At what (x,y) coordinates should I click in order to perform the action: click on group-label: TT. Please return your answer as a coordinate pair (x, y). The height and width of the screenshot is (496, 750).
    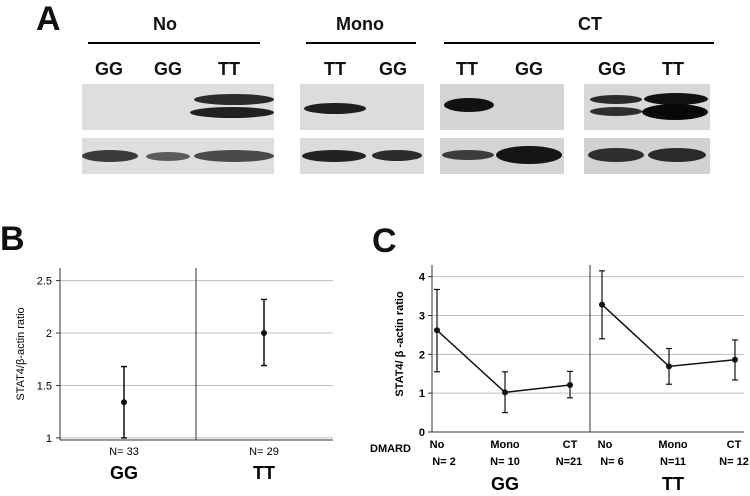
    Looking at the image, I should click on (673, 484).